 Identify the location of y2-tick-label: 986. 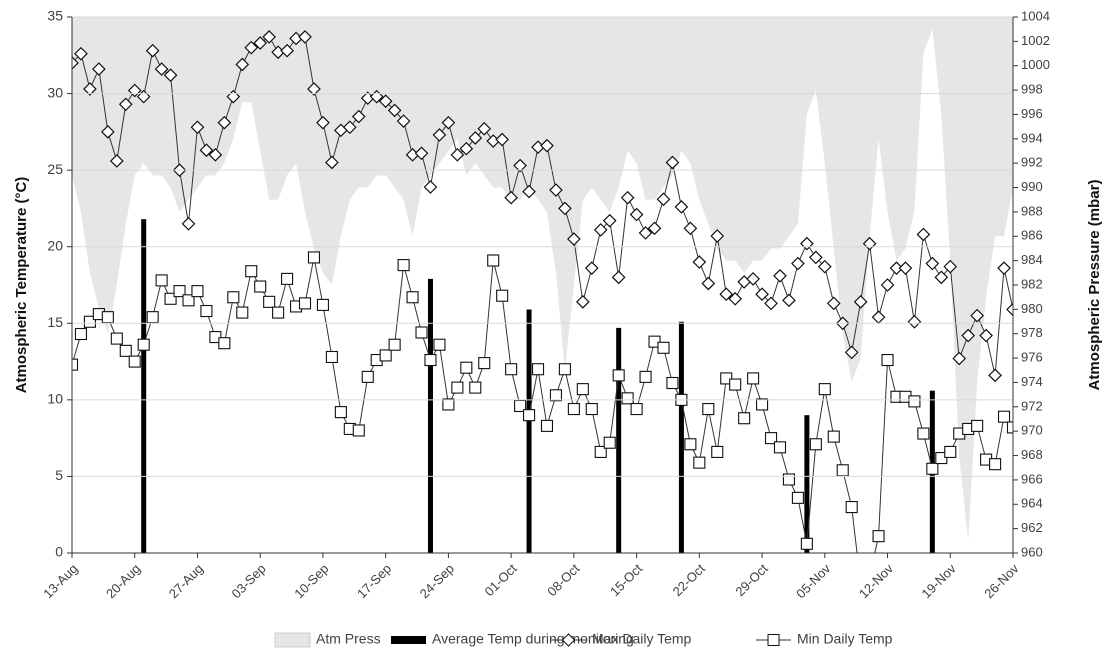
(1032, 235).